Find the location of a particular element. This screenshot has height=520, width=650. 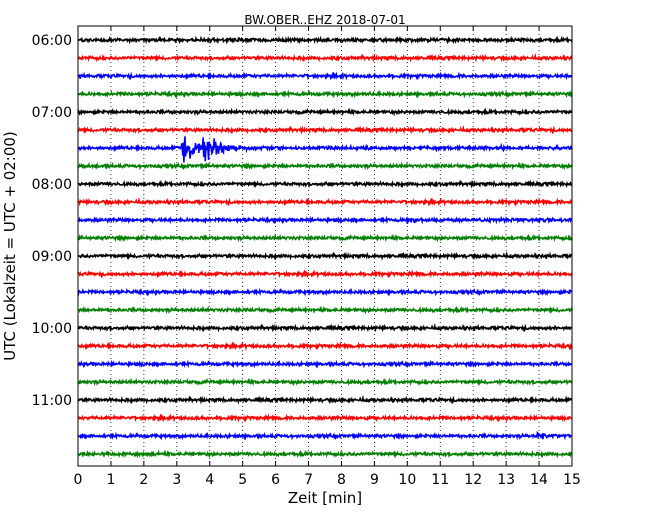

x-tick-label: 6 is located at coordinates (275, 480).